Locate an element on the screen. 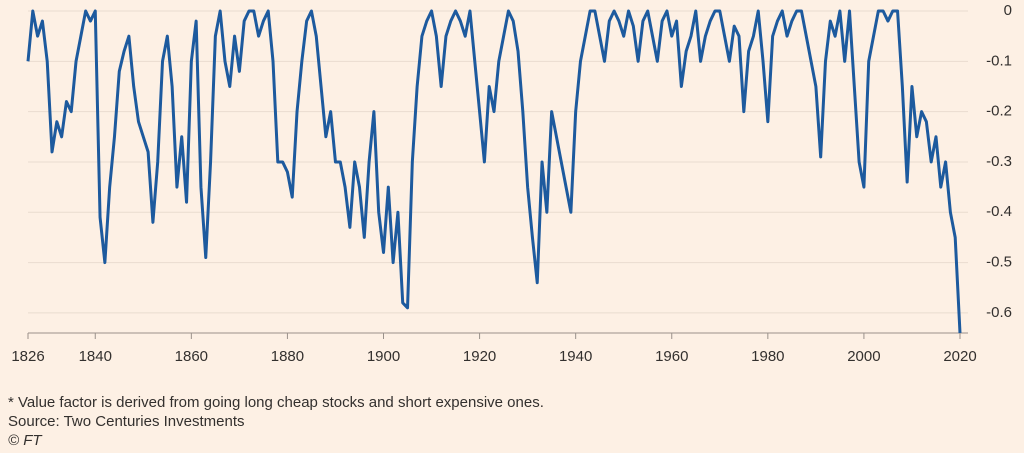  x-tick-label: 1920 is located at coordinates (479, 356).